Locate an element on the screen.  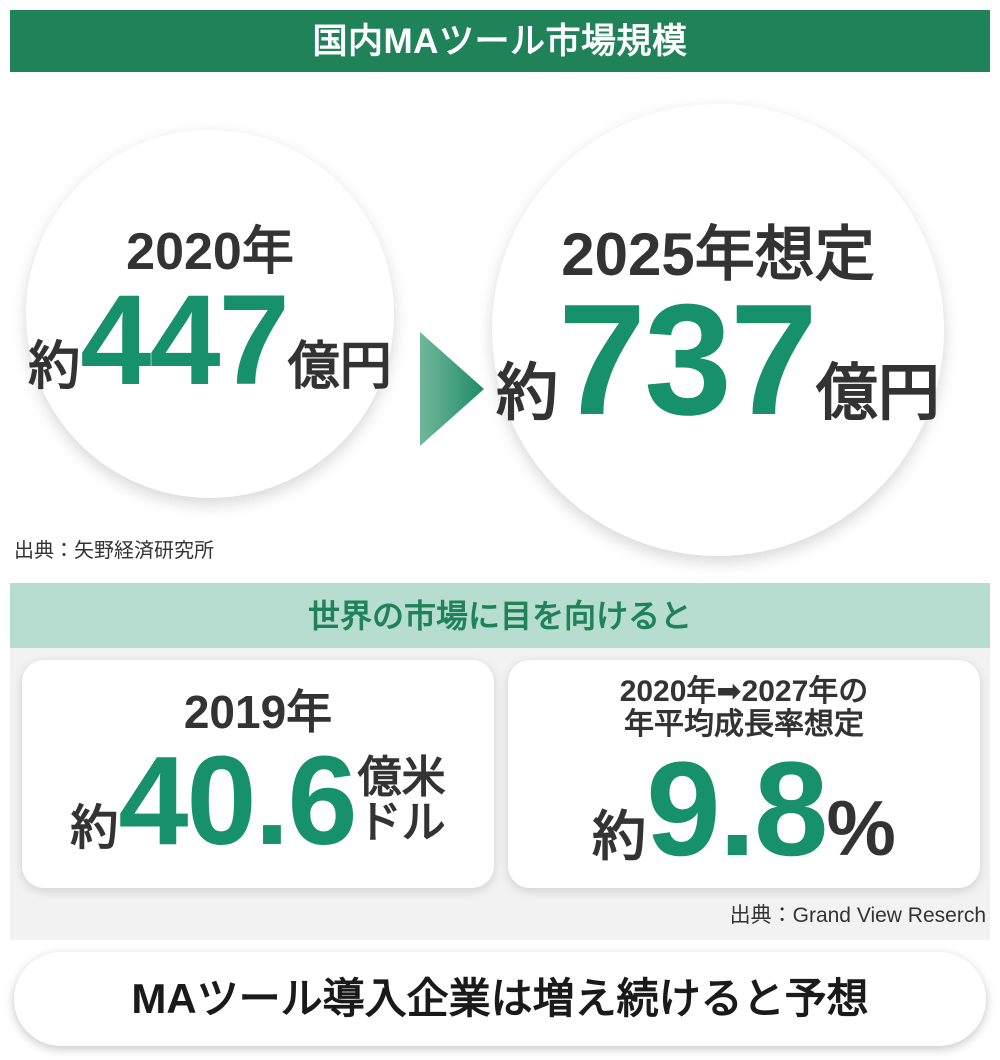
approx-prefix-2019: 約 is located at coordinates (94, 828).